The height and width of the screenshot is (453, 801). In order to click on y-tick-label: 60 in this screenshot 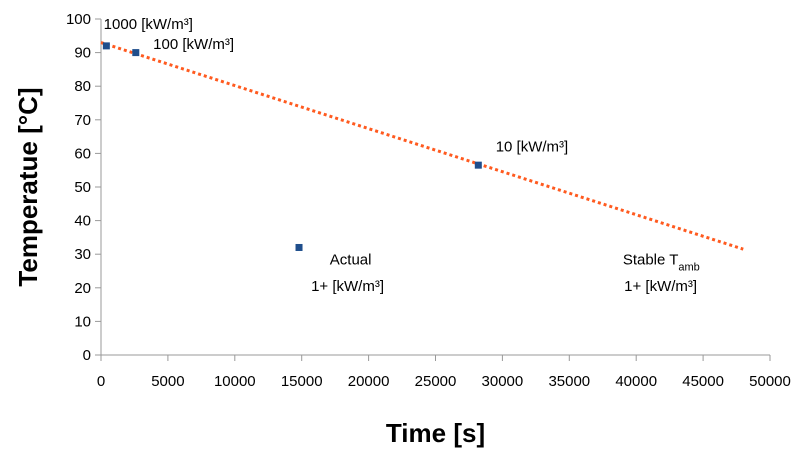, I will do `click(82, 153)`.